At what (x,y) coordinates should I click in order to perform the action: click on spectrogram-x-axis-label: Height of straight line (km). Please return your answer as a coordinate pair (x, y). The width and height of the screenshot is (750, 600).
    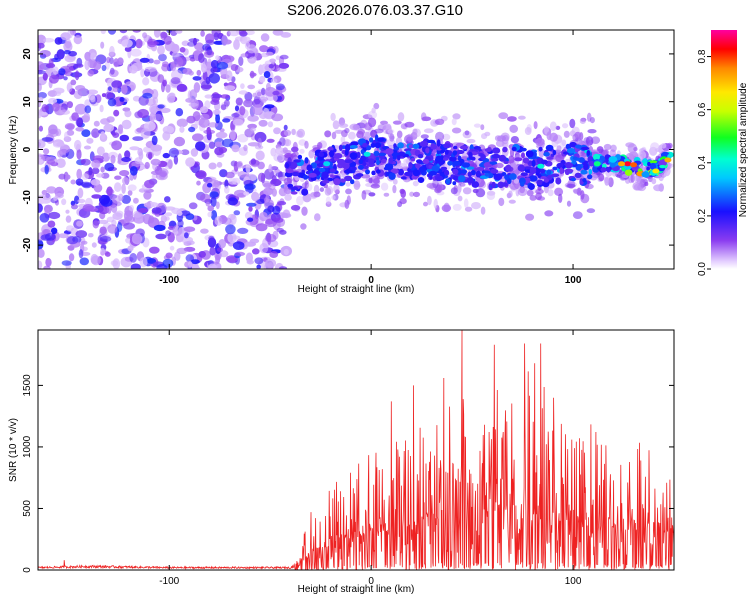
    Looking at the image, I should click on (356, 289).